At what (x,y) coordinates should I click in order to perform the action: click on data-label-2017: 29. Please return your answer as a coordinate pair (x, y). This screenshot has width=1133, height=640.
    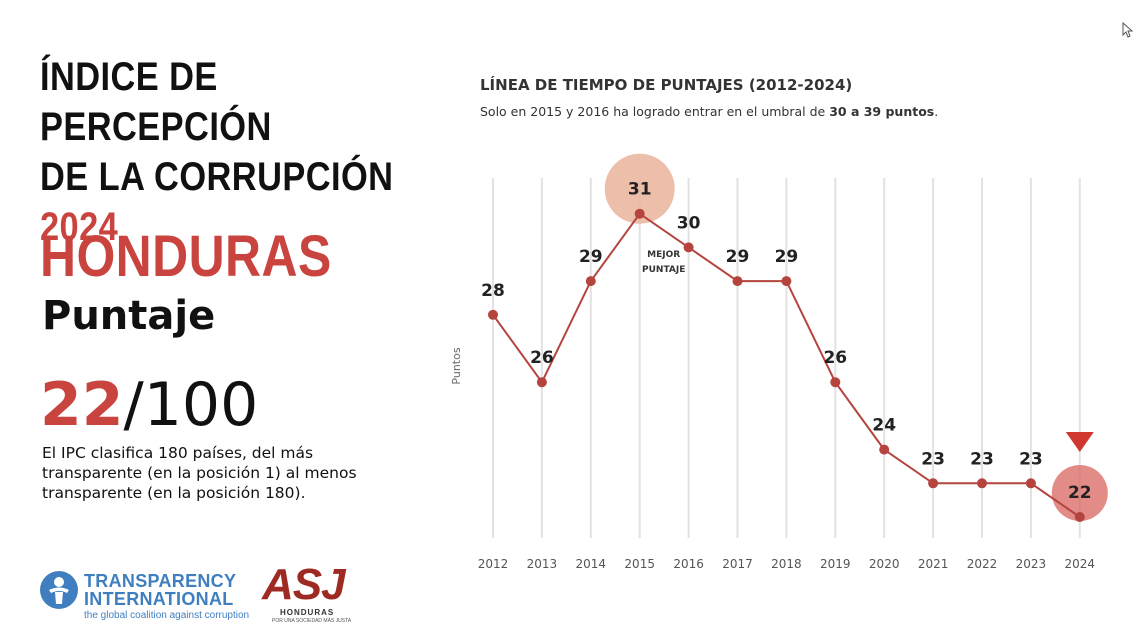
    Looking at the image, I should click on (738, 257).